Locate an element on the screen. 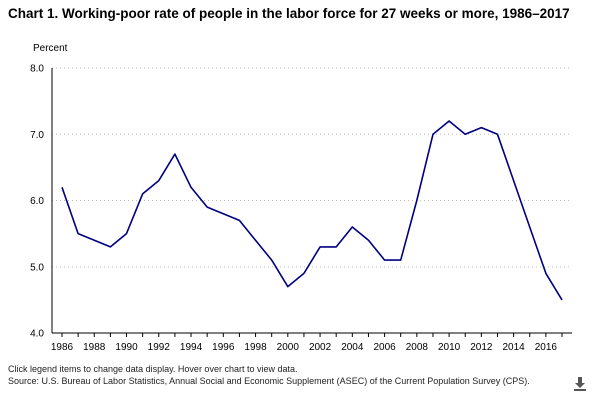  x-tick-label: 2014 is located at coordinates (513, 347).